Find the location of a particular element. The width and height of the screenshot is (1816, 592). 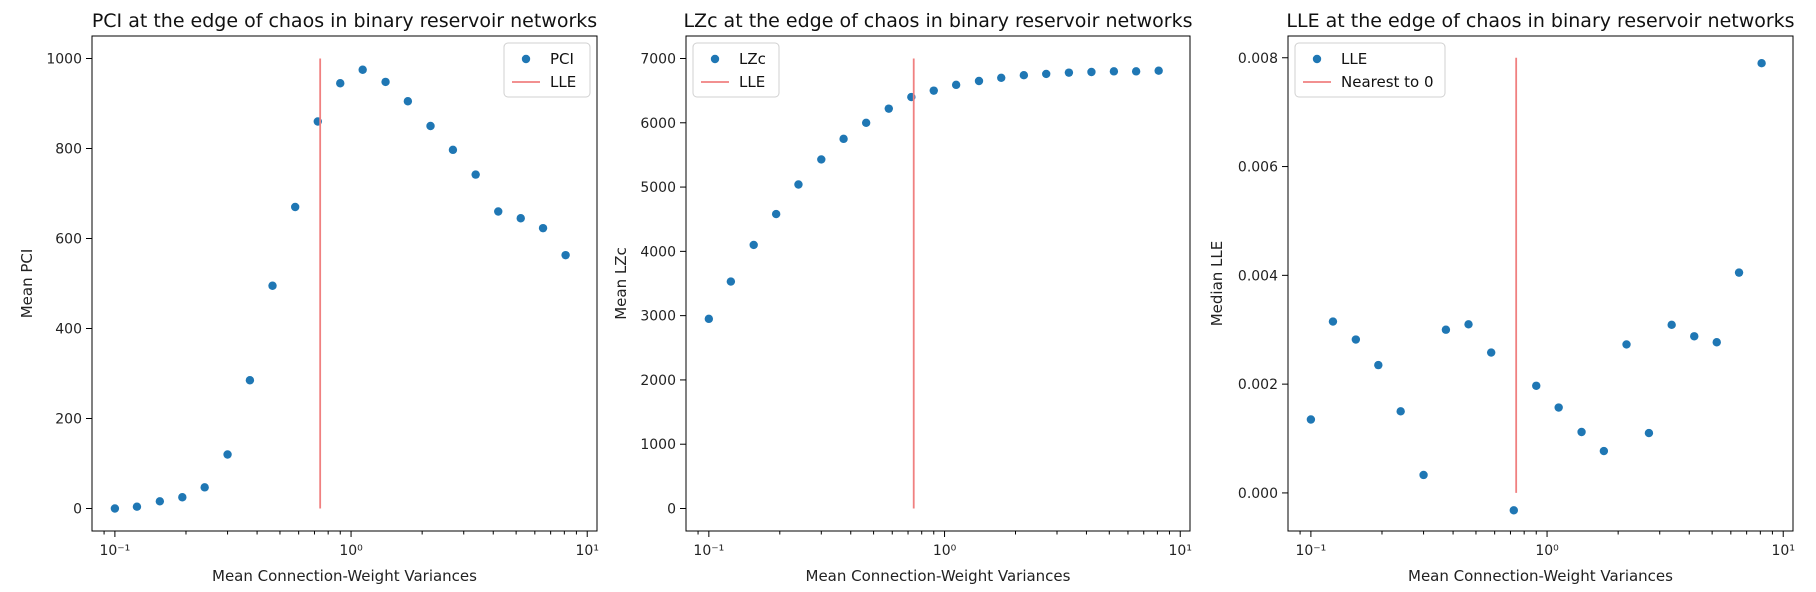

y-tick-label: 0.002 is located at coordinates (1258, 385).